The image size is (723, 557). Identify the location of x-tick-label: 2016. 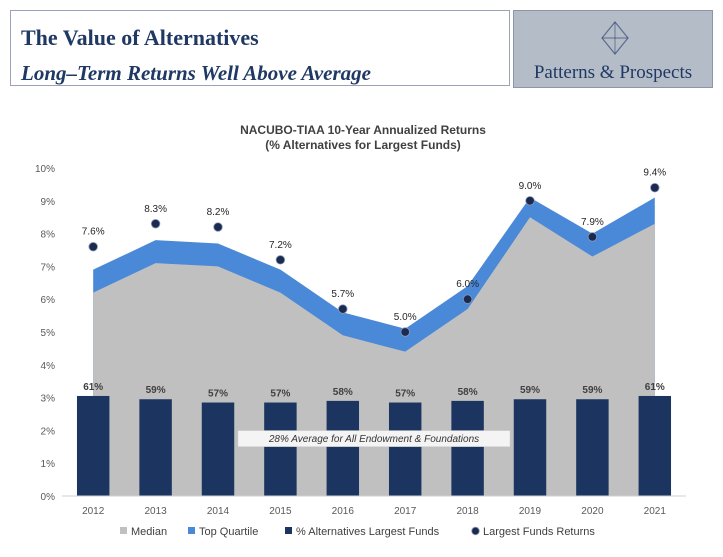
(343, 511).